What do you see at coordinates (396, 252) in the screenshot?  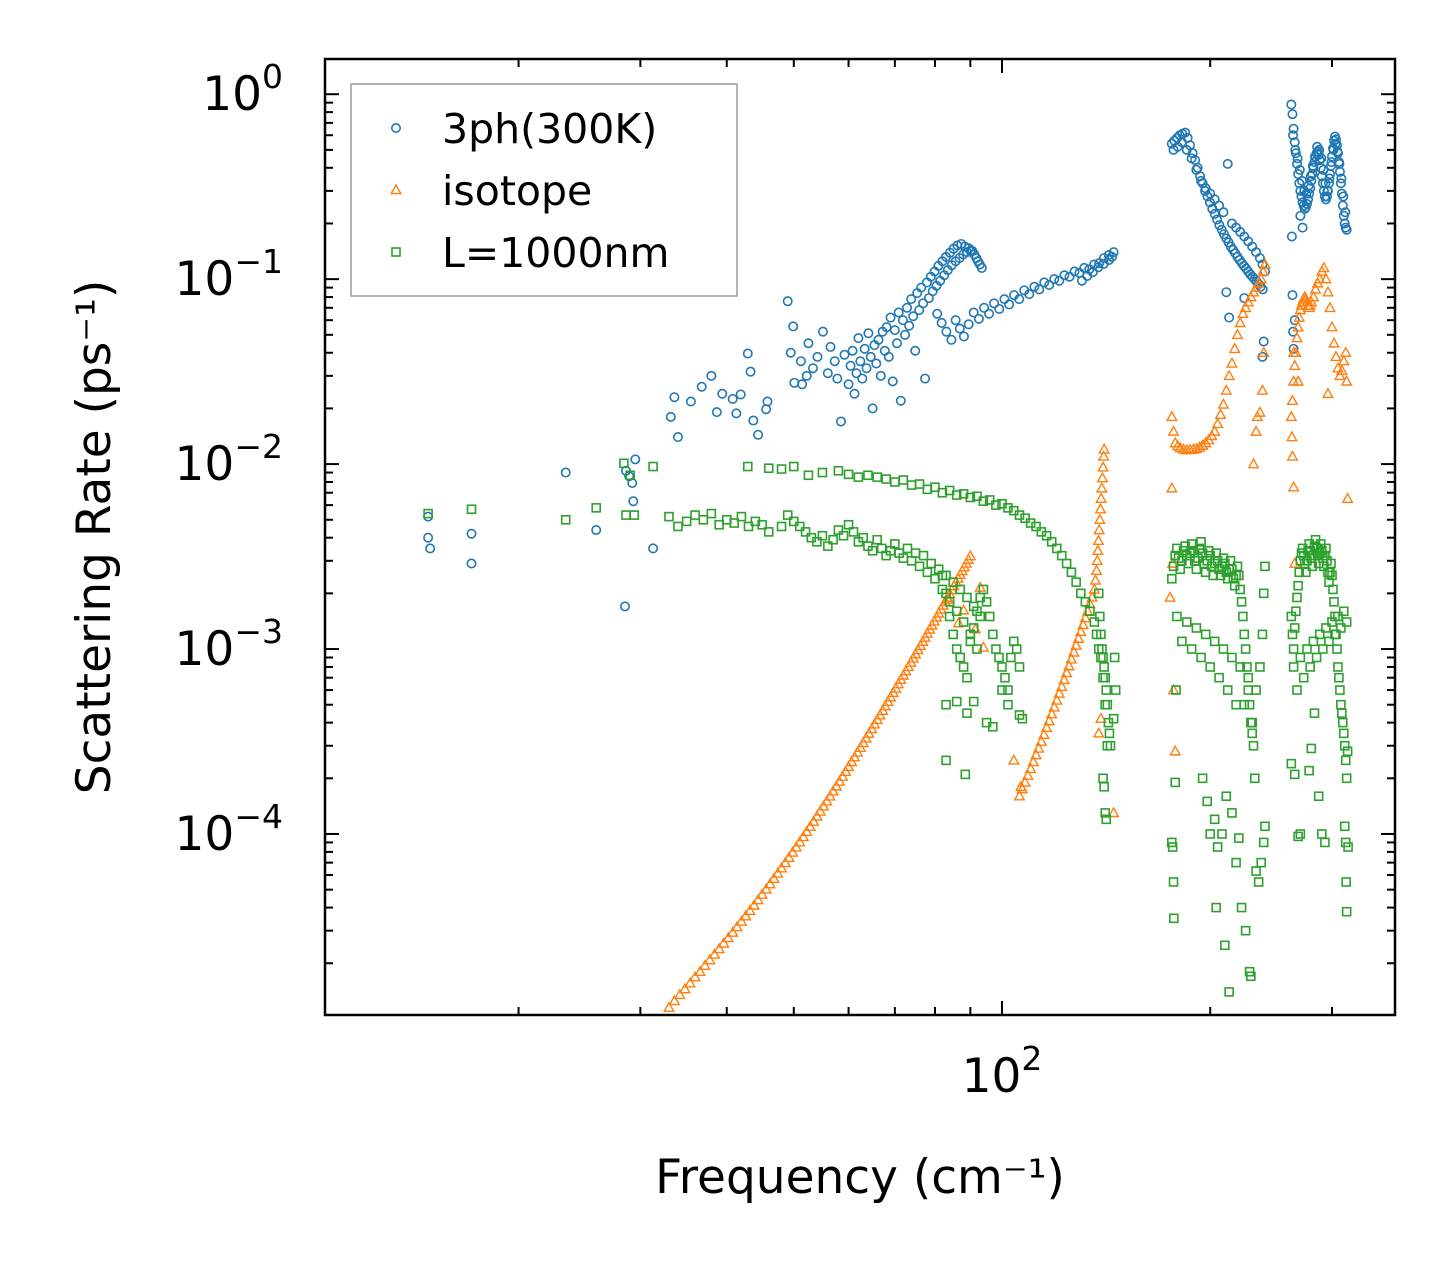 I see `legend-marker-square` at bounding box center [396, 252].